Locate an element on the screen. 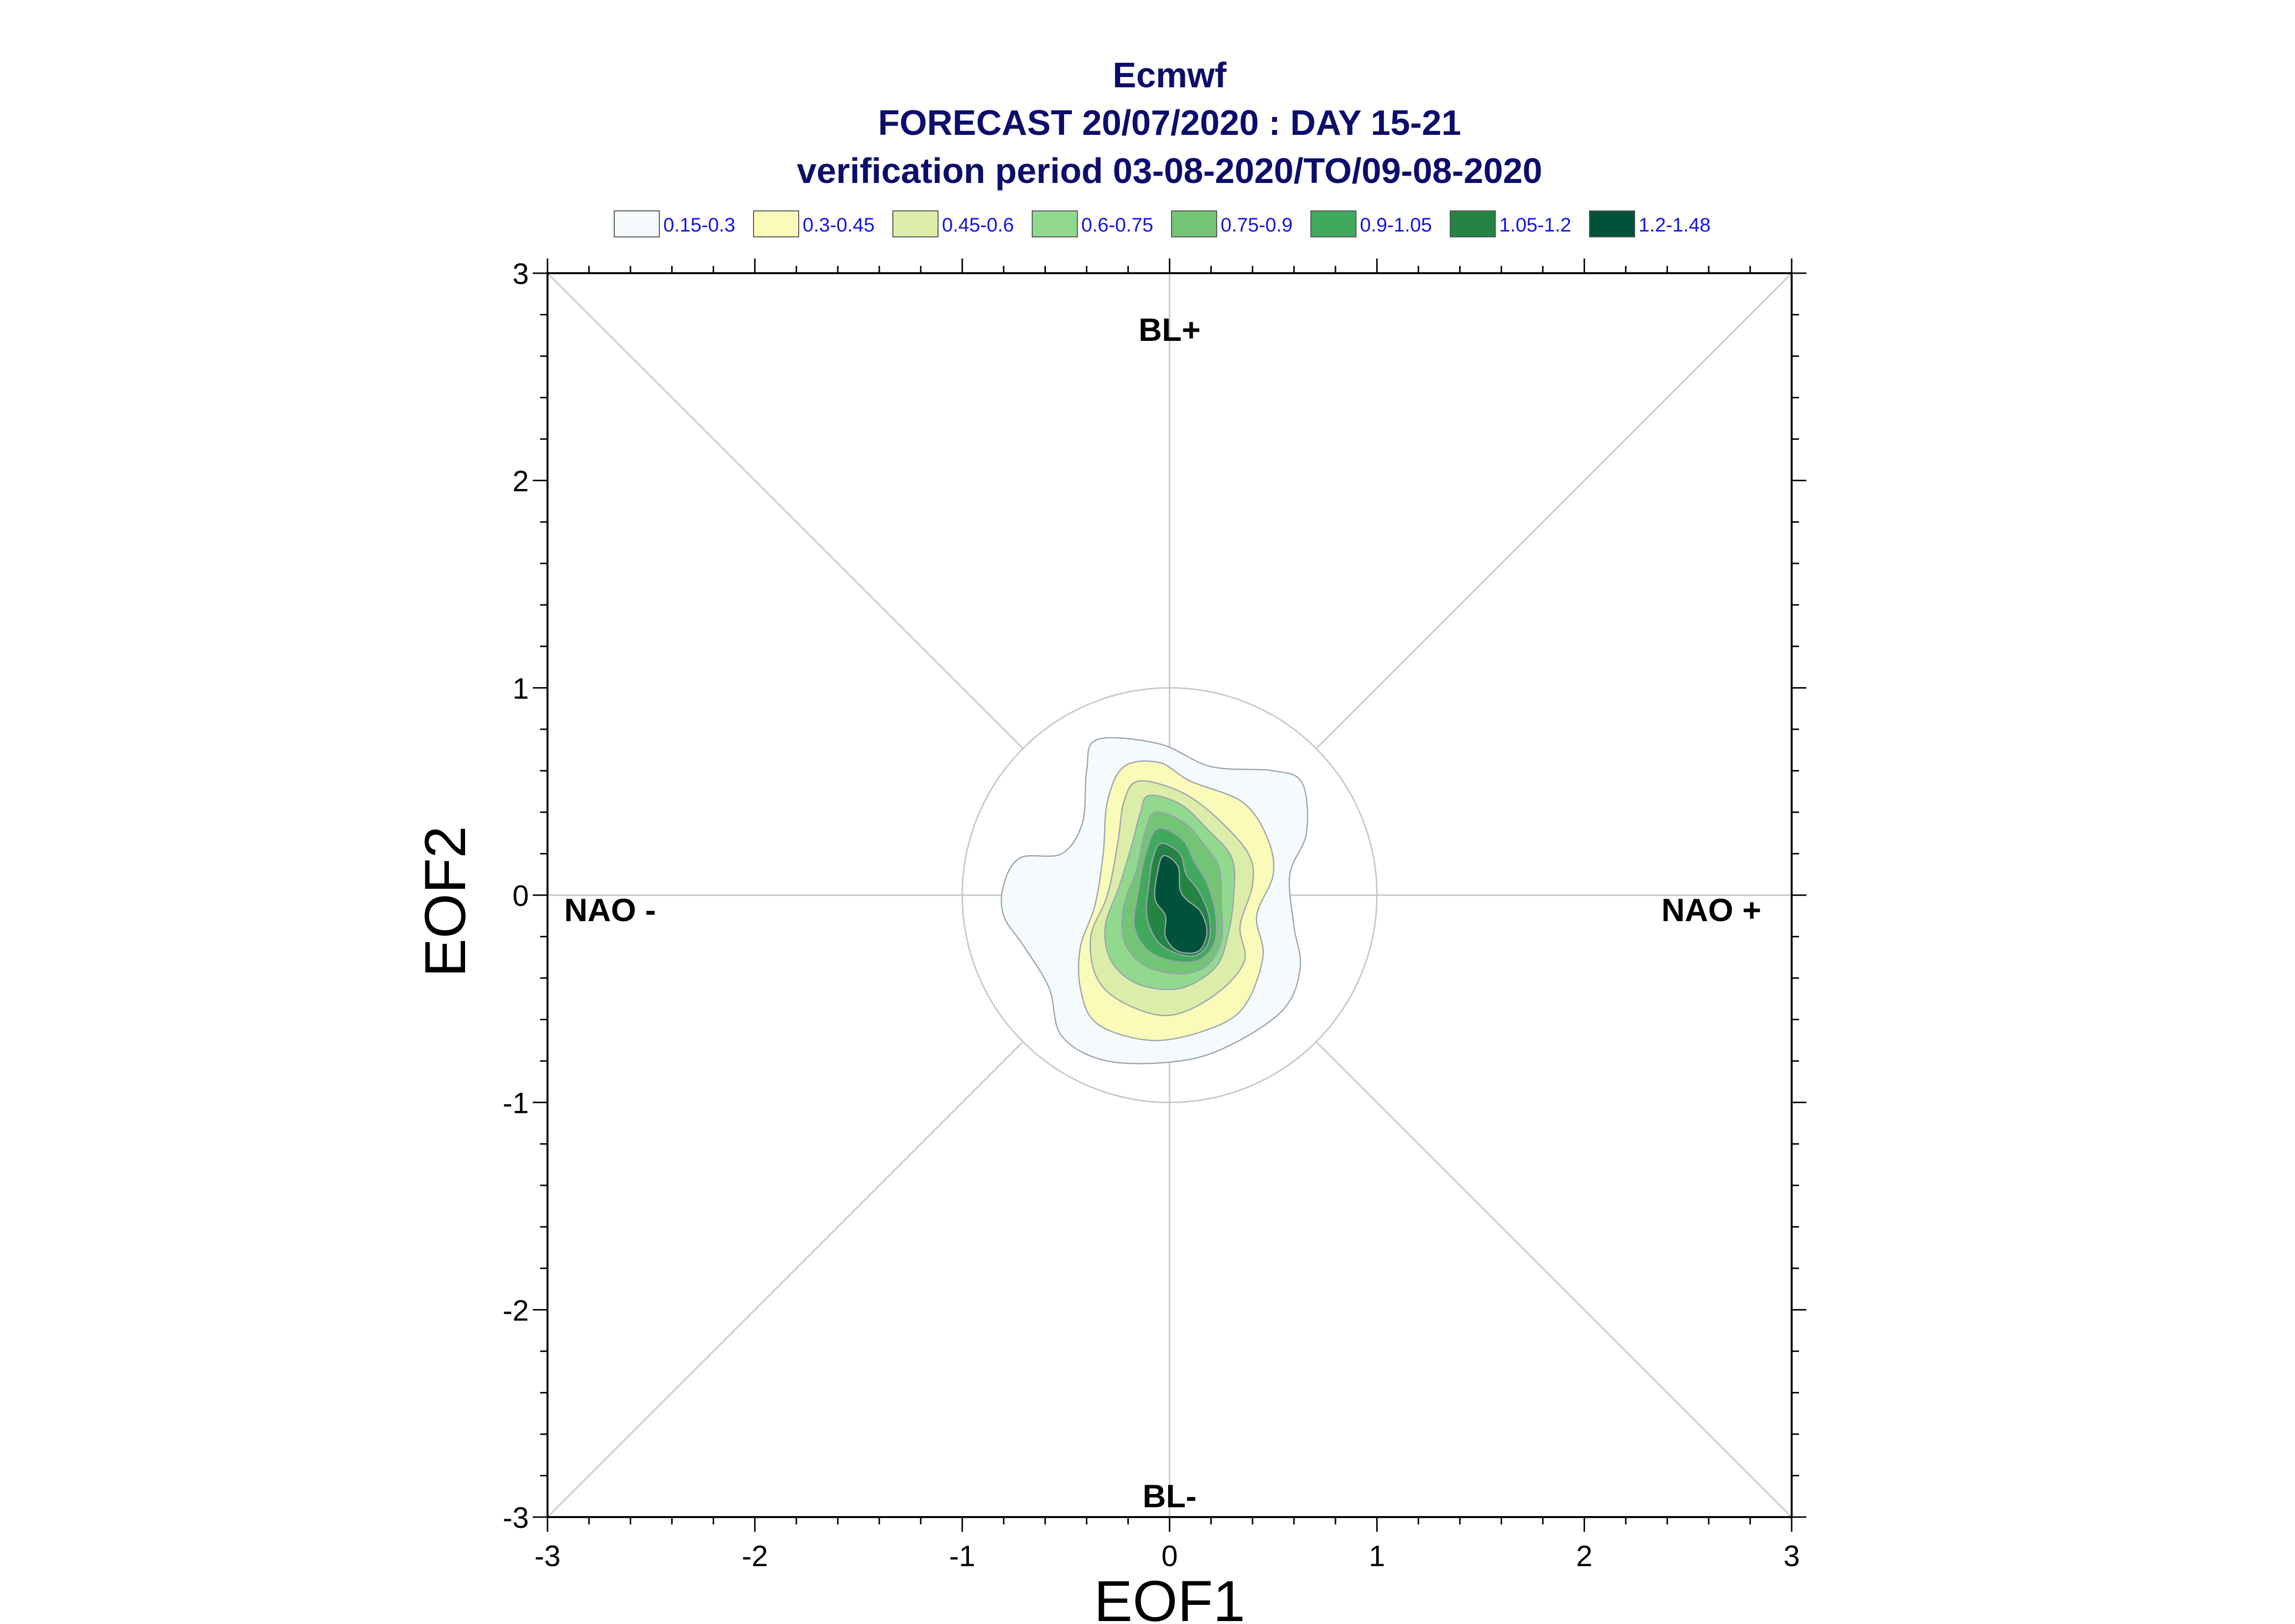 This screenshot has height=1624, width=2295. y-tick-label: -1 is located at coordinates (516, 1103).